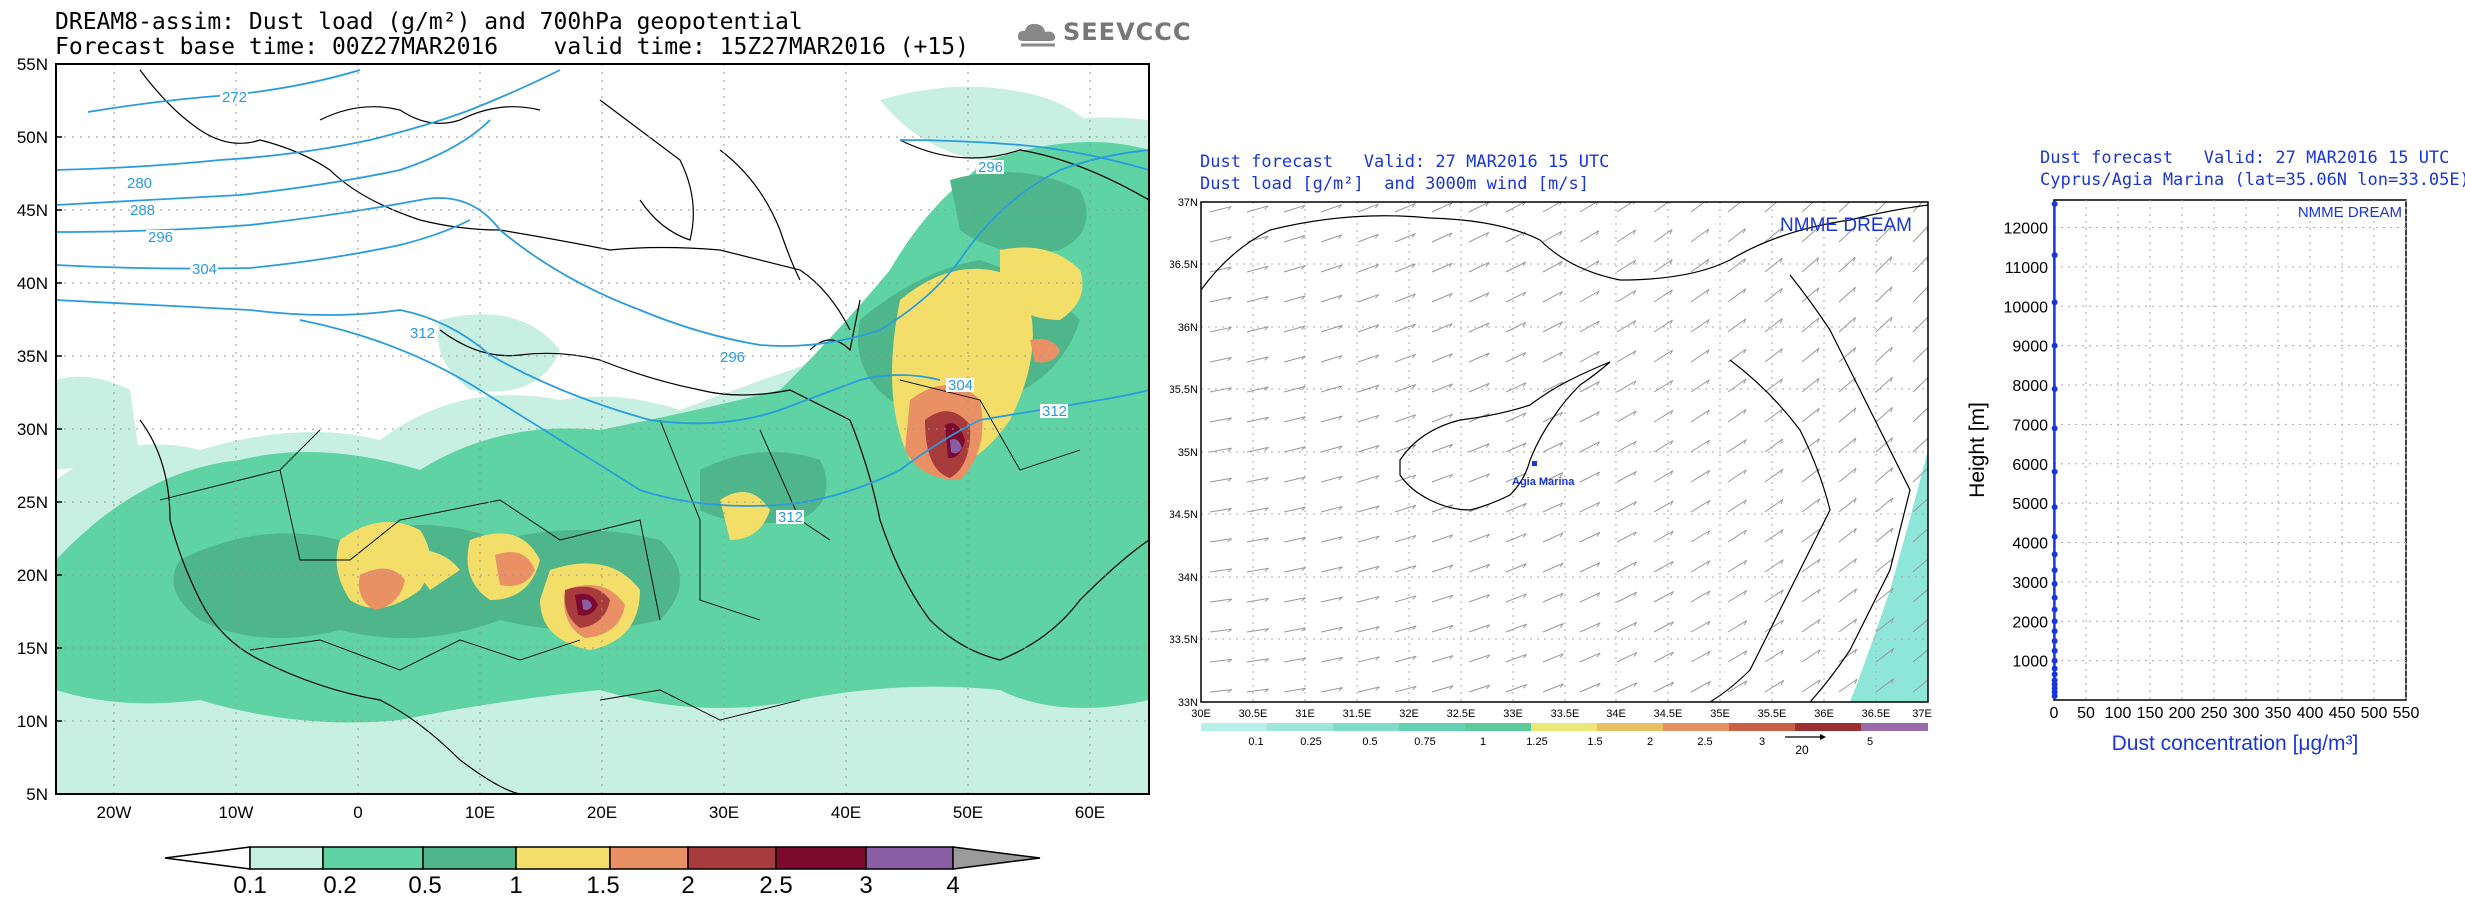 The width and height of the screenshot is (2465, 907). Describe the element at coordinates (952, 885) in the screenshot. I see `colorbar-label: 4` at that location.